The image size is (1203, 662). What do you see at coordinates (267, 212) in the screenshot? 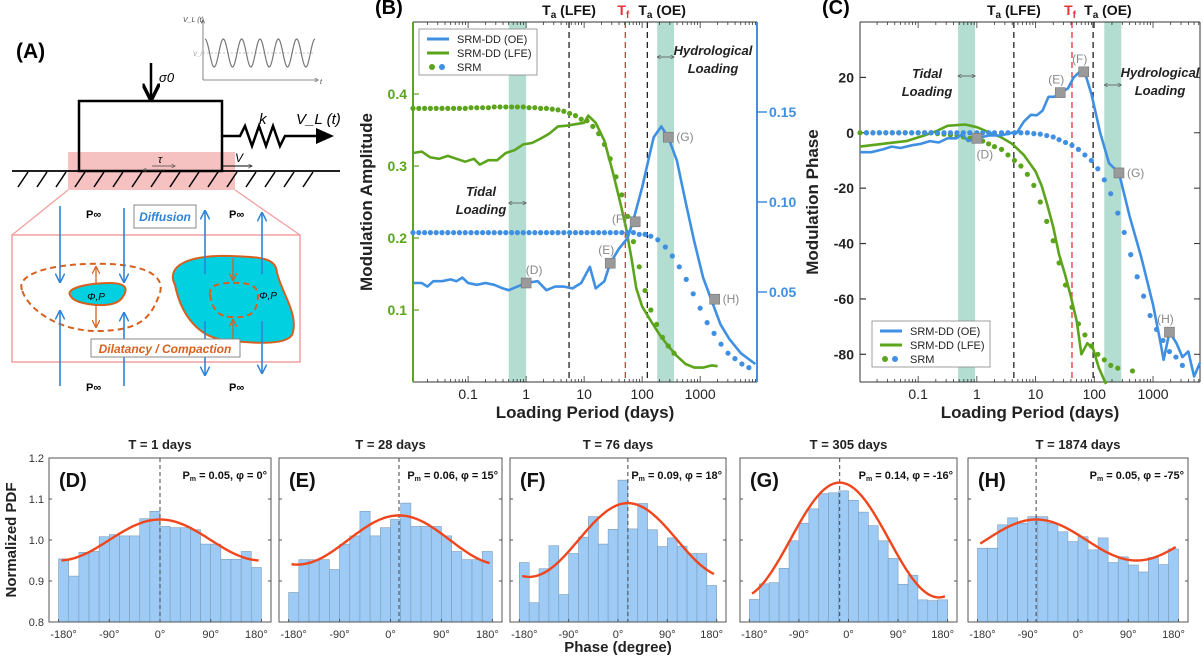
I see `zoom-line-right` at bounding box center [267, 212].